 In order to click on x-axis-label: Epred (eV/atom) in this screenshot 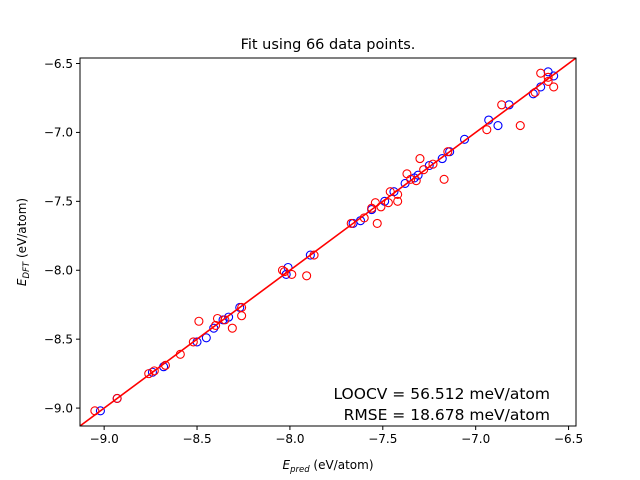, I will do `click(327, 466)`.